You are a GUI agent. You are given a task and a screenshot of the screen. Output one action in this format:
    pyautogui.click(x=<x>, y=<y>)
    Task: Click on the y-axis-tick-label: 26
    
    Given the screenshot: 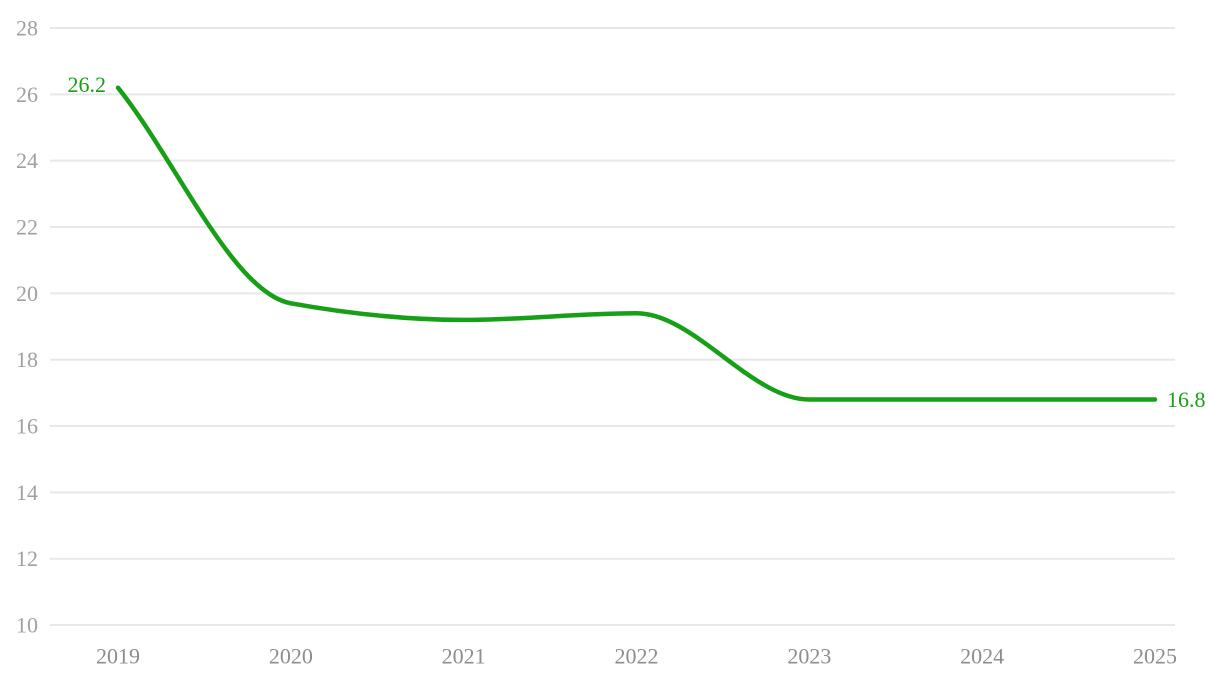 What is the action you would take?
    pyautogui.click(x=27, y=94)
    